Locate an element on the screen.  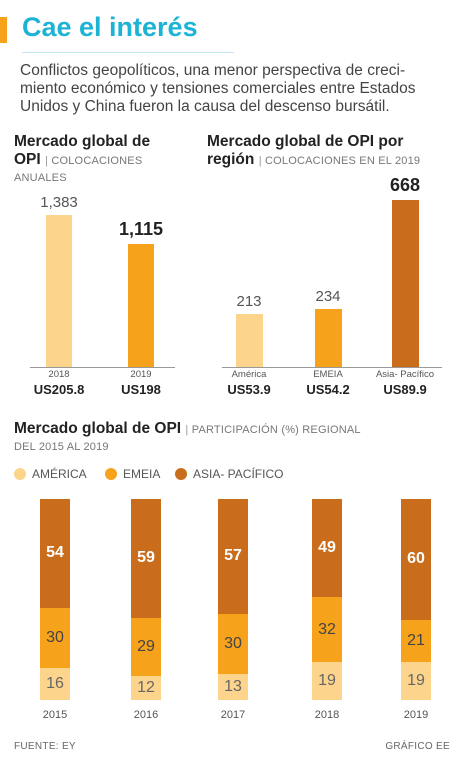
graphic-credit: GRÁFICO EE is located at coordinates (417, 746).